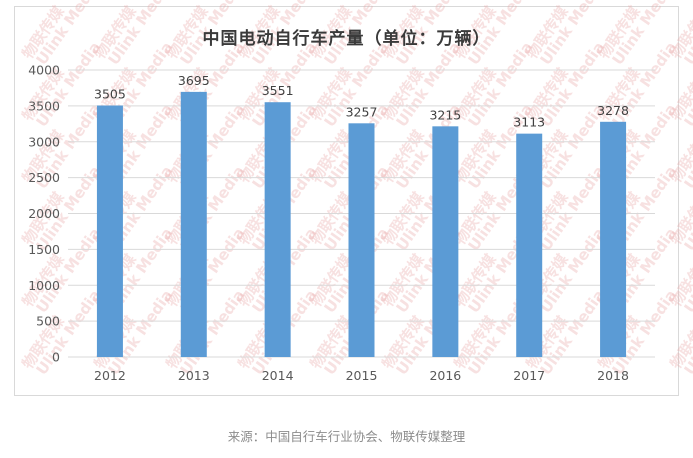 The height and width of the screenshot is (458, 693). Describe the element at coordinates (194, 80) in the screenshot. I see `data-label-2013: 3695` at that location.